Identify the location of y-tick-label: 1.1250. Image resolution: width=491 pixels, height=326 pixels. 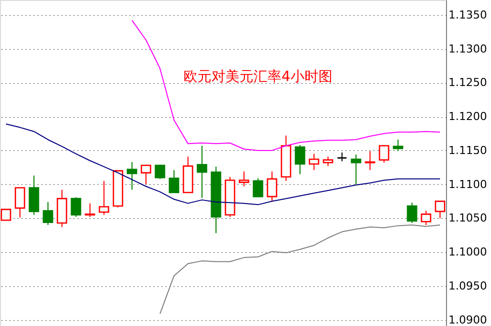
(467, 83).